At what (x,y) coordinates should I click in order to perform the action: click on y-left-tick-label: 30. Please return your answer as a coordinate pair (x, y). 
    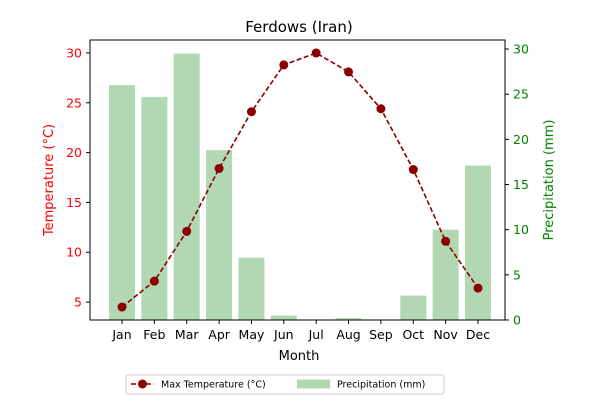
    Looking at the image, I should click on (74, 52).